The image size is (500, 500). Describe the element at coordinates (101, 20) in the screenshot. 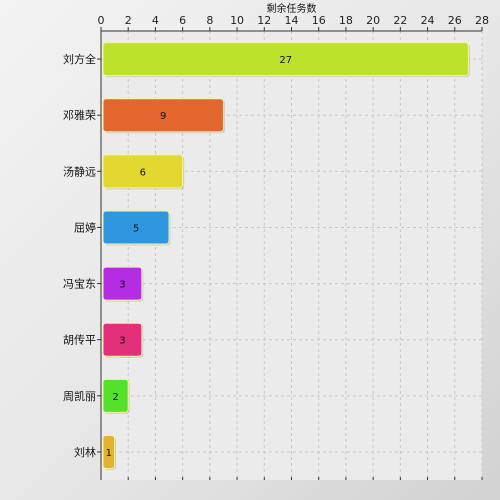

I see `x-tick-label: 0` at that location.